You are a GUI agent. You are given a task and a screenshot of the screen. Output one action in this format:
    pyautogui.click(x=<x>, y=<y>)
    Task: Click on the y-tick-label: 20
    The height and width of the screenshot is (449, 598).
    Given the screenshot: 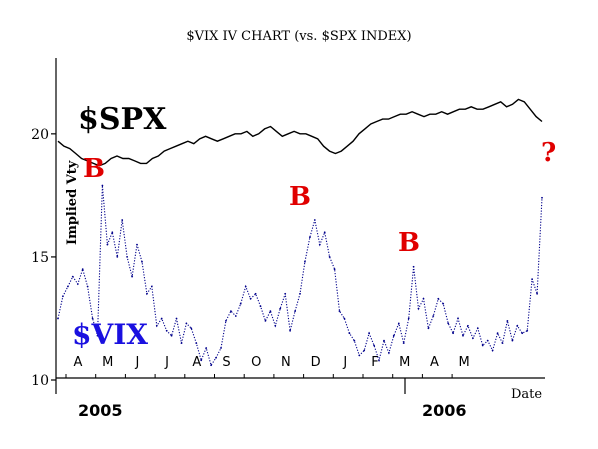 What is the action you would take?
    pyautogui.click(x=40, y=135)
    